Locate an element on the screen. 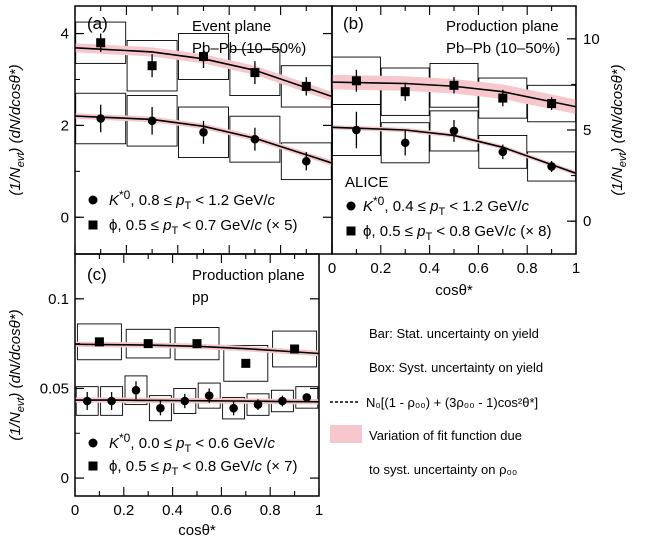 The image size is (652, 541). ytick-label-b-1: 5 is located at coordinates (587, 130).